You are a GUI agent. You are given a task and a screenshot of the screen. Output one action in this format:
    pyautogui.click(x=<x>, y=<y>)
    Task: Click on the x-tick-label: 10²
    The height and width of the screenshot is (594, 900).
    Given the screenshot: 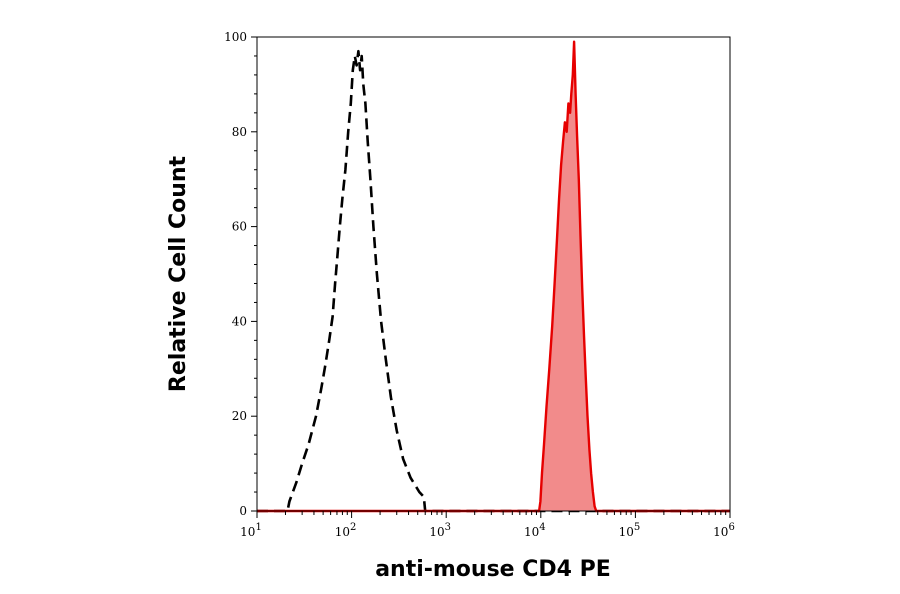 What is the action you would take?
    pyautogui.click(x=346, y=530)
    